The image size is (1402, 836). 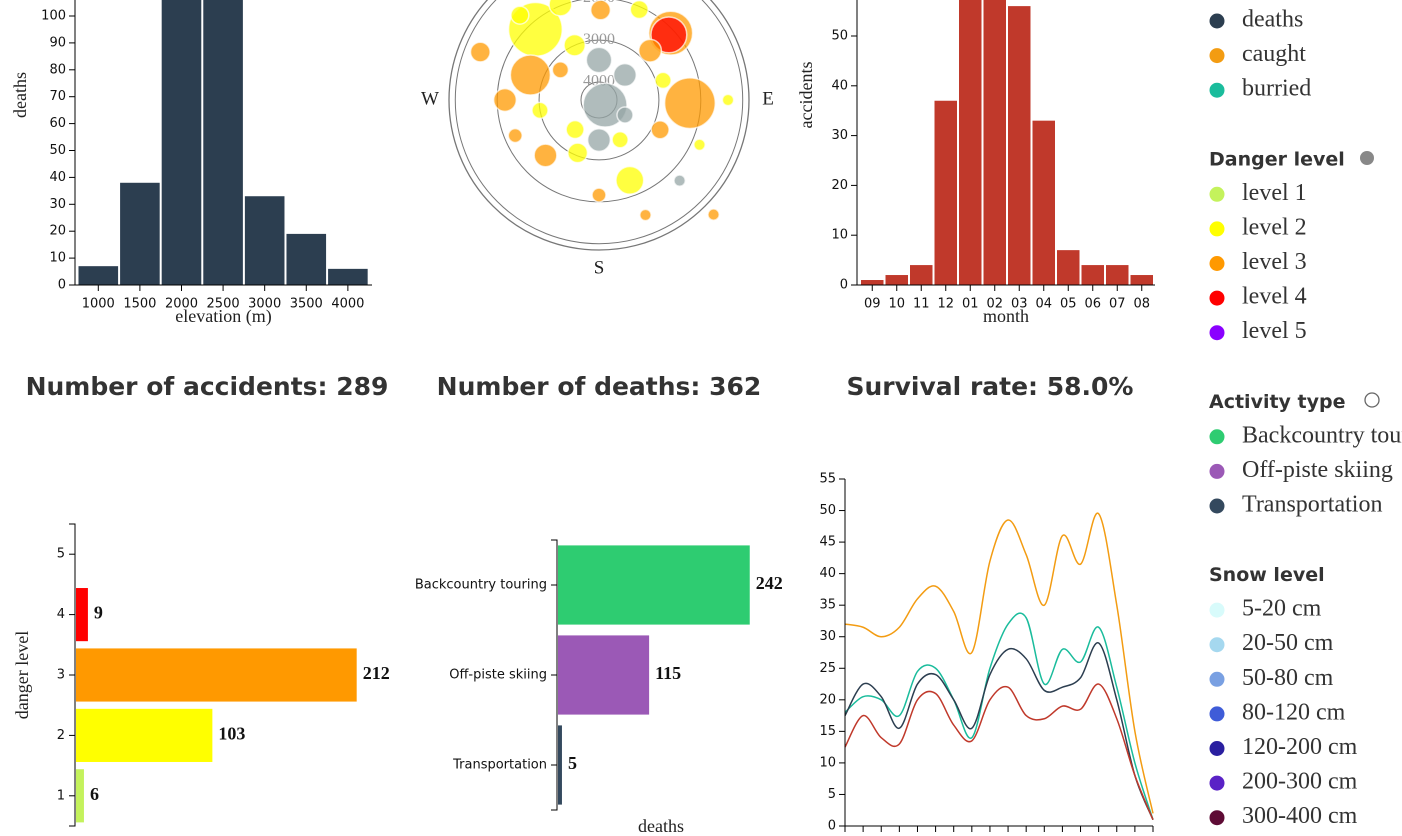 What do you see at coordinates (1322, 435) in the screenshot?
I see `legend-label: Backcountry touring` at bounding box center [1322, 435].